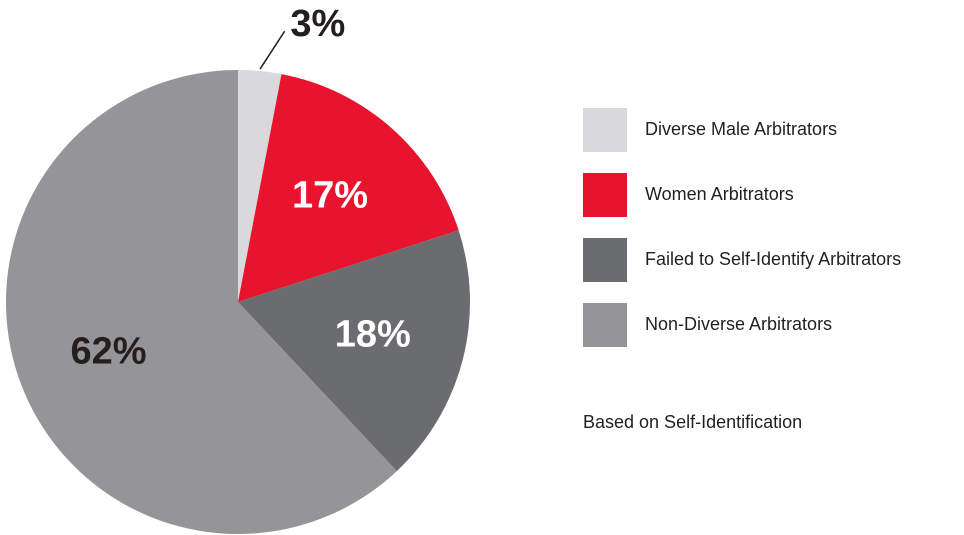 The image size is (964, 535). Describe the element at coordinates (272, 50) in the screenshot. I see `leader-line` at that location.